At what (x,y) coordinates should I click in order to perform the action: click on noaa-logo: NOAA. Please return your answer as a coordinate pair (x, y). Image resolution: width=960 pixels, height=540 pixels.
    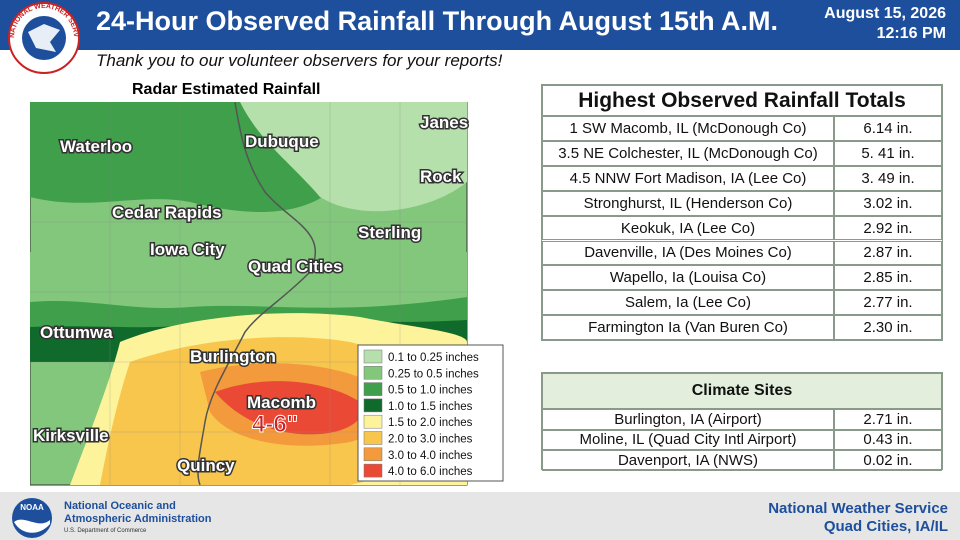
    Looking at the image, I should click on (32, 518).